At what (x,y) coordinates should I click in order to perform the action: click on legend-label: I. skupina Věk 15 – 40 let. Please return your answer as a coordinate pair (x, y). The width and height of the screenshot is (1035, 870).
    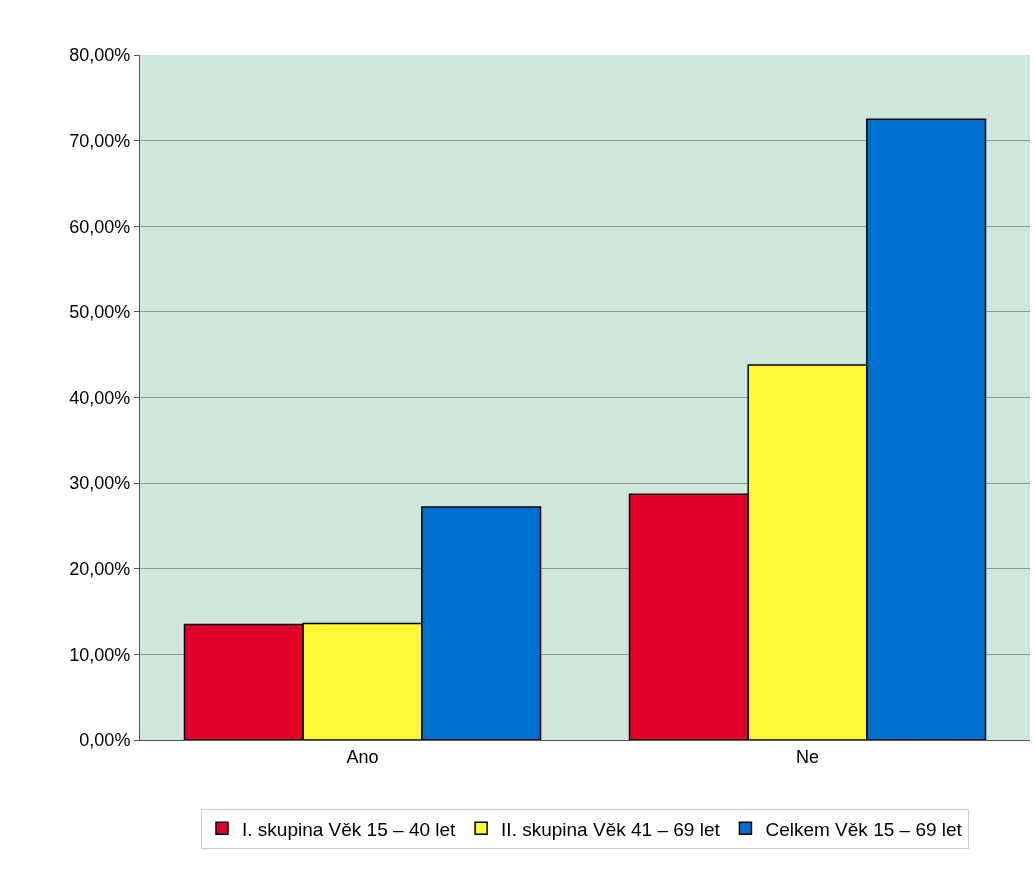
    Looking at the image, I should click on (349, 829).